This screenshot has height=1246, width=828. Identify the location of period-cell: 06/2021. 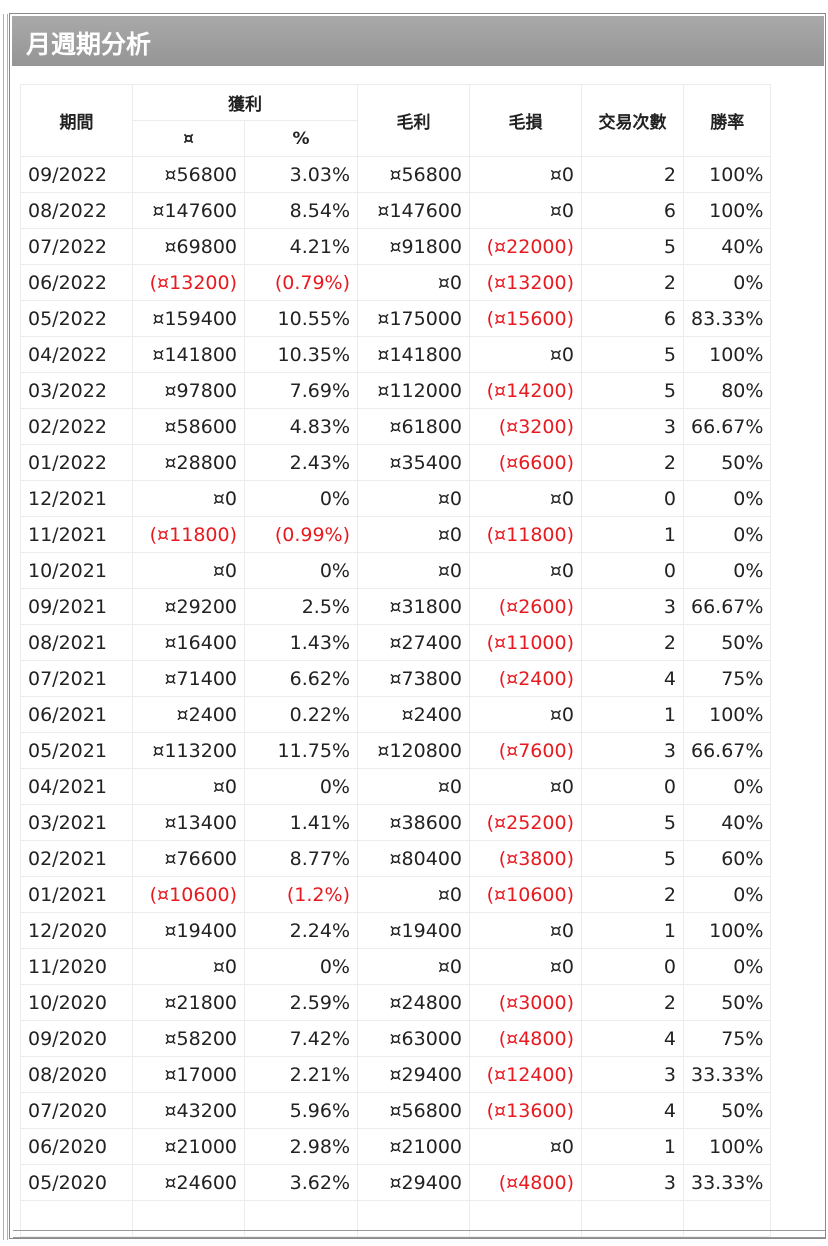
(76, 714).